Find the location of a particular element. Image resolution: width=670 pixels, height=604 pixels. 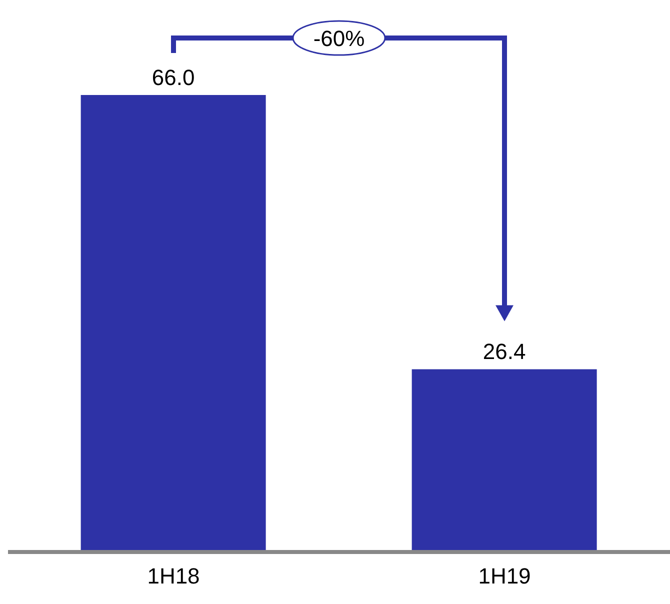

text: -60% is located at coordinates (339, 38).